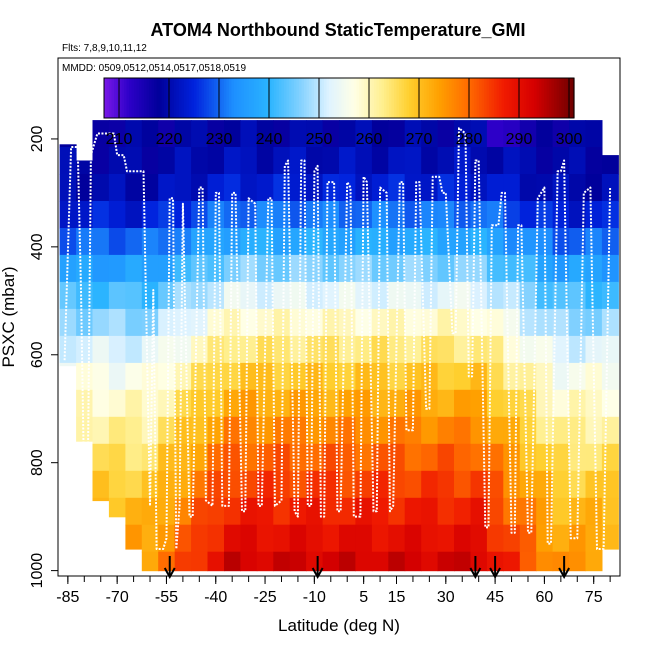  What do you see at coordinates (339, 98) in the screenshot?
I see `colorbar-frame` at bounding box center [339, 98].